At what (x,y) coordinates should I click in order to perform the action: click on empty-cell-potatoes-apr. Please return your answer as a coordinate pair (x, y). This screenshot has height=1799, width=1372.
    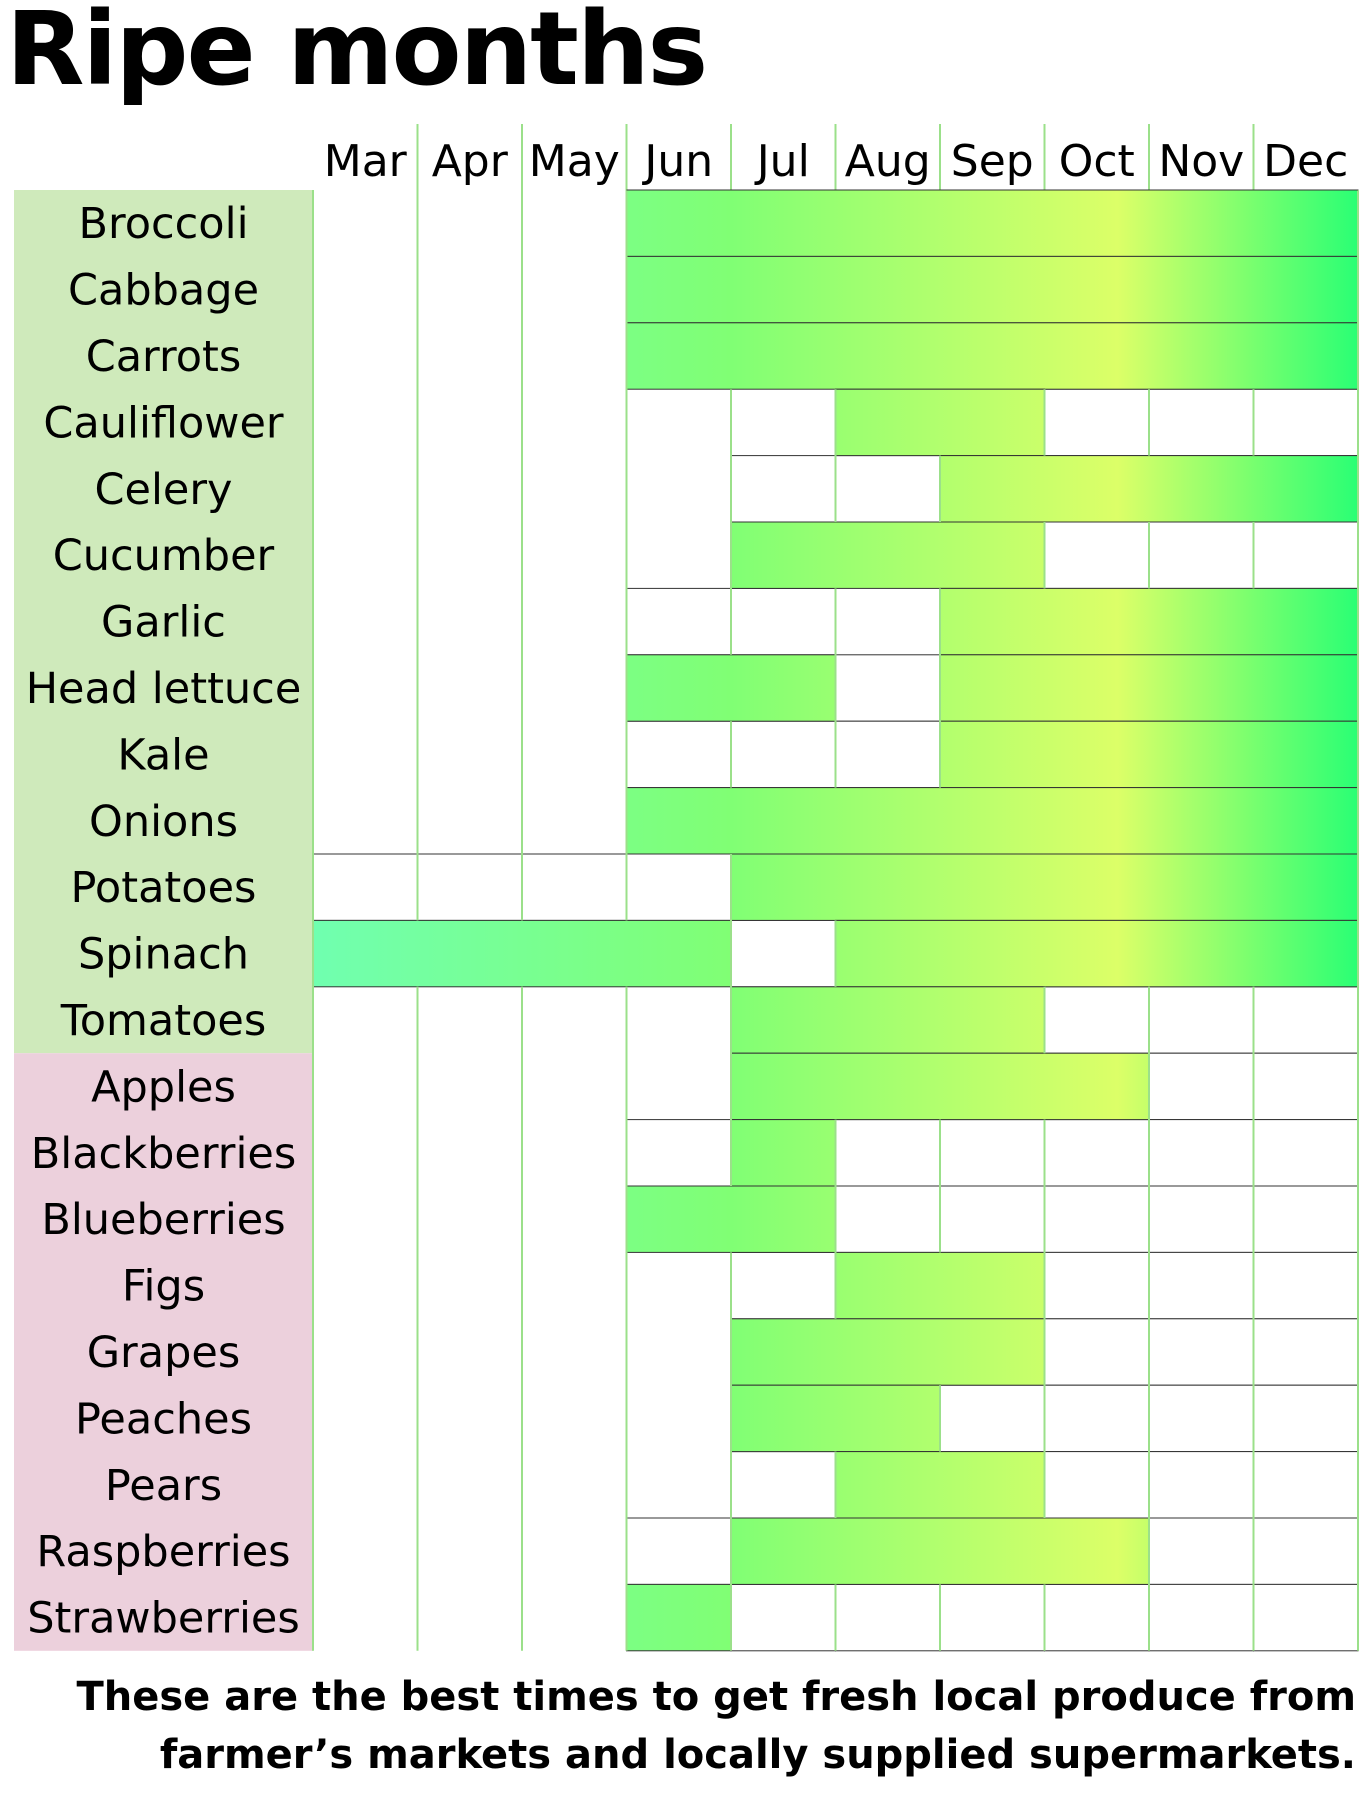
    Looking at the image, I should click on (470, 887).